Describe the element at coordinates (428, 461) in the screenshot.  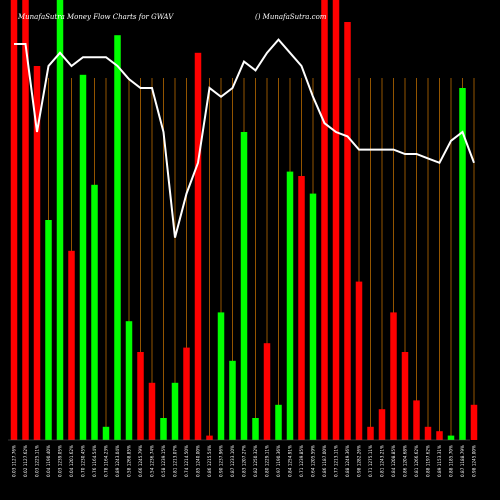
I see `x-tick-label: 0.88 1197.62%` at that location.